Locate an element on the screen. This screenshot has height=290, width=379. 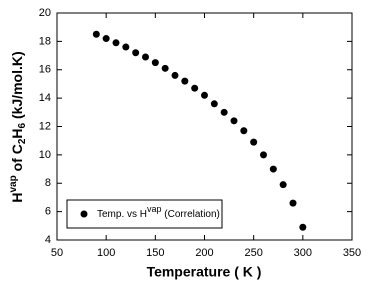
y-title-part: (kJ/mol.K) is located at coordinates (17, 87).